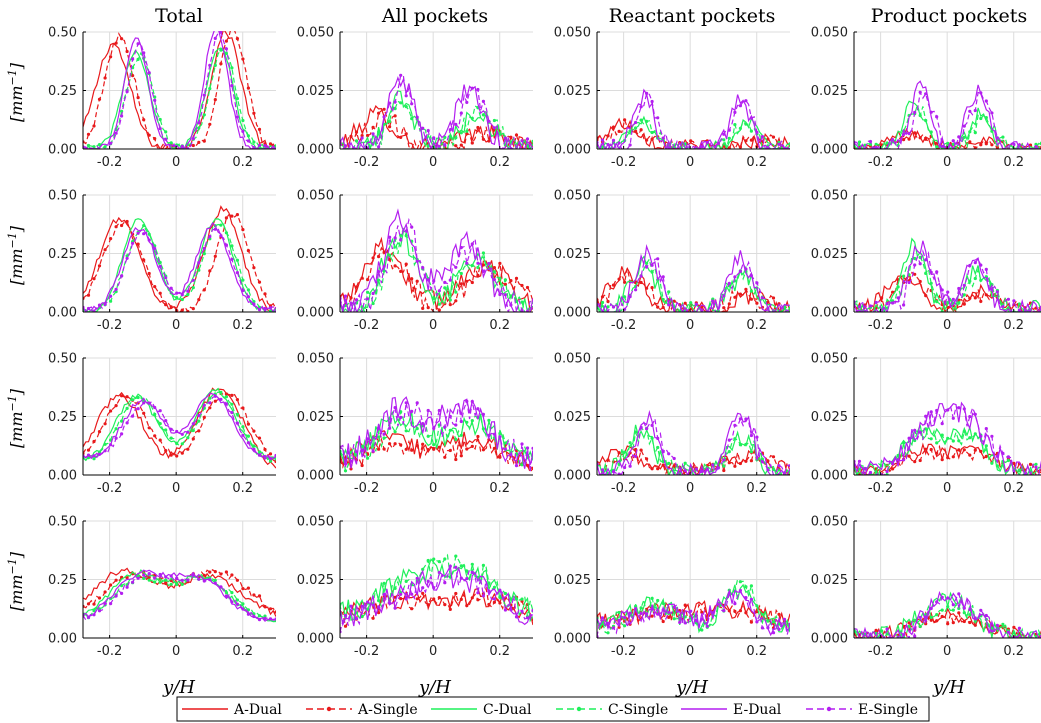  Describe the element at coordinates (242, 488) in the screenshot. I see `x-tick-label: 0.2` at that location.